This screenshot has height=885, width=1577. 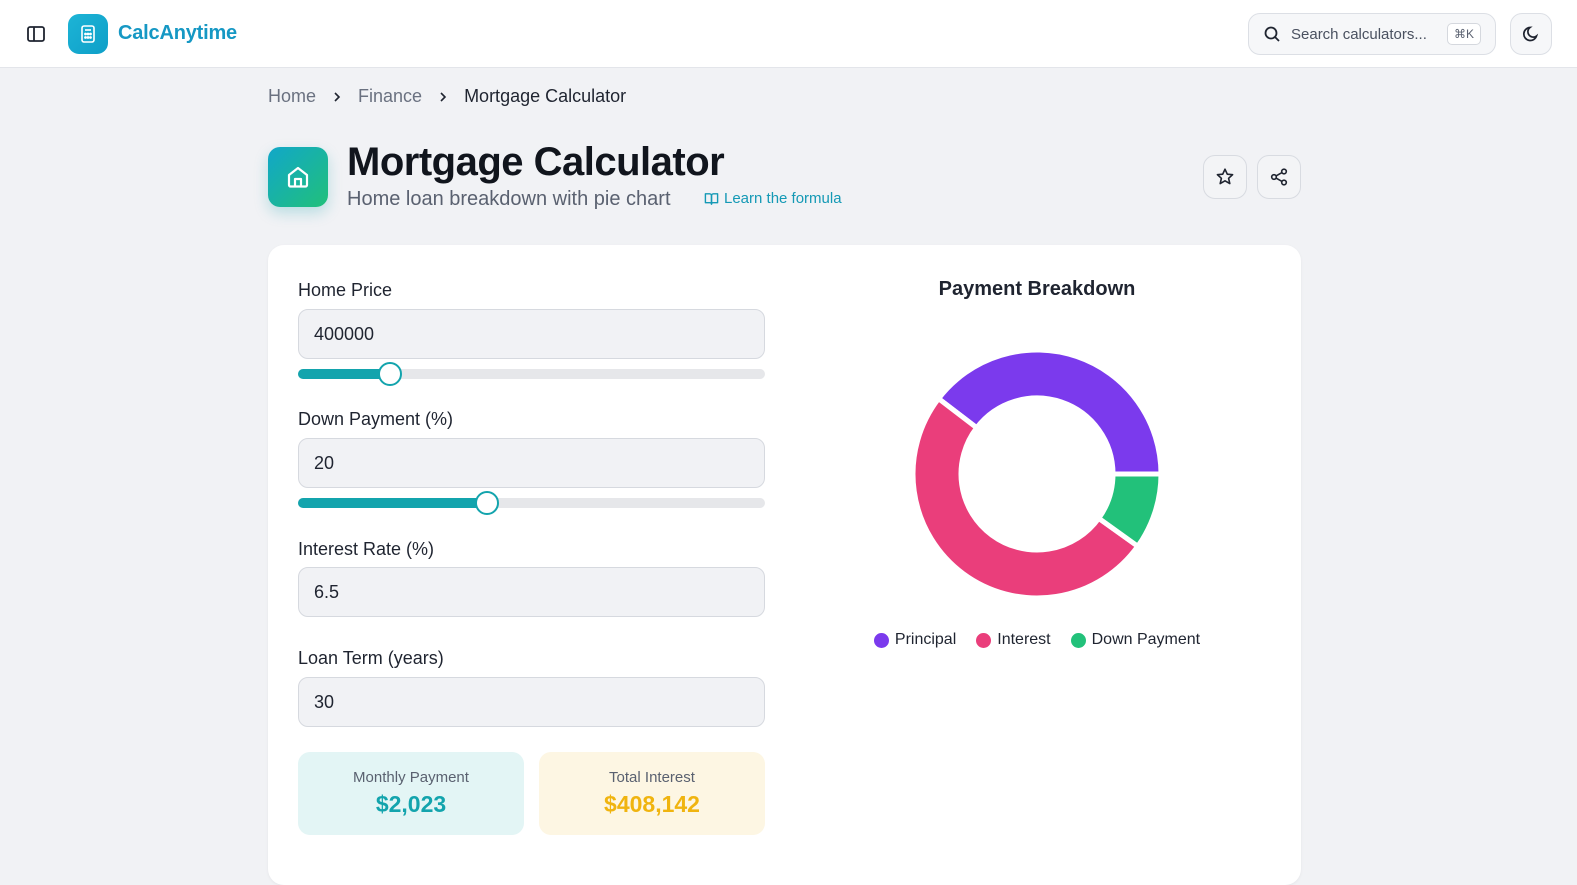 What do you see at coordinates (177, 33) in the screenshot?
I see `brand-name: CalcAnytime` at bounding box center [177, 33].